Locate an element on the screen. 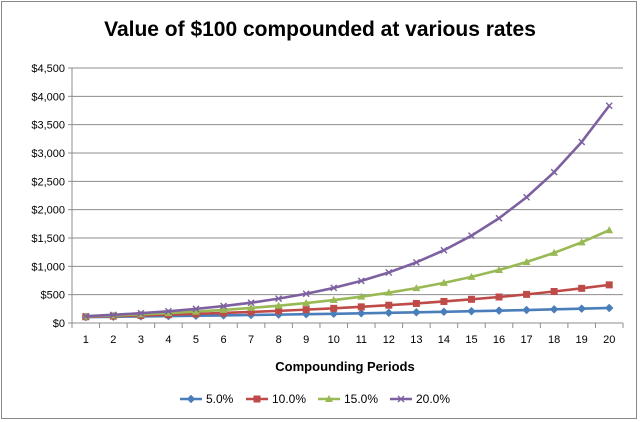 The width and height of the screenshot is (640, 422). x-tick-label: 5 is located at coordinates (196, 340).